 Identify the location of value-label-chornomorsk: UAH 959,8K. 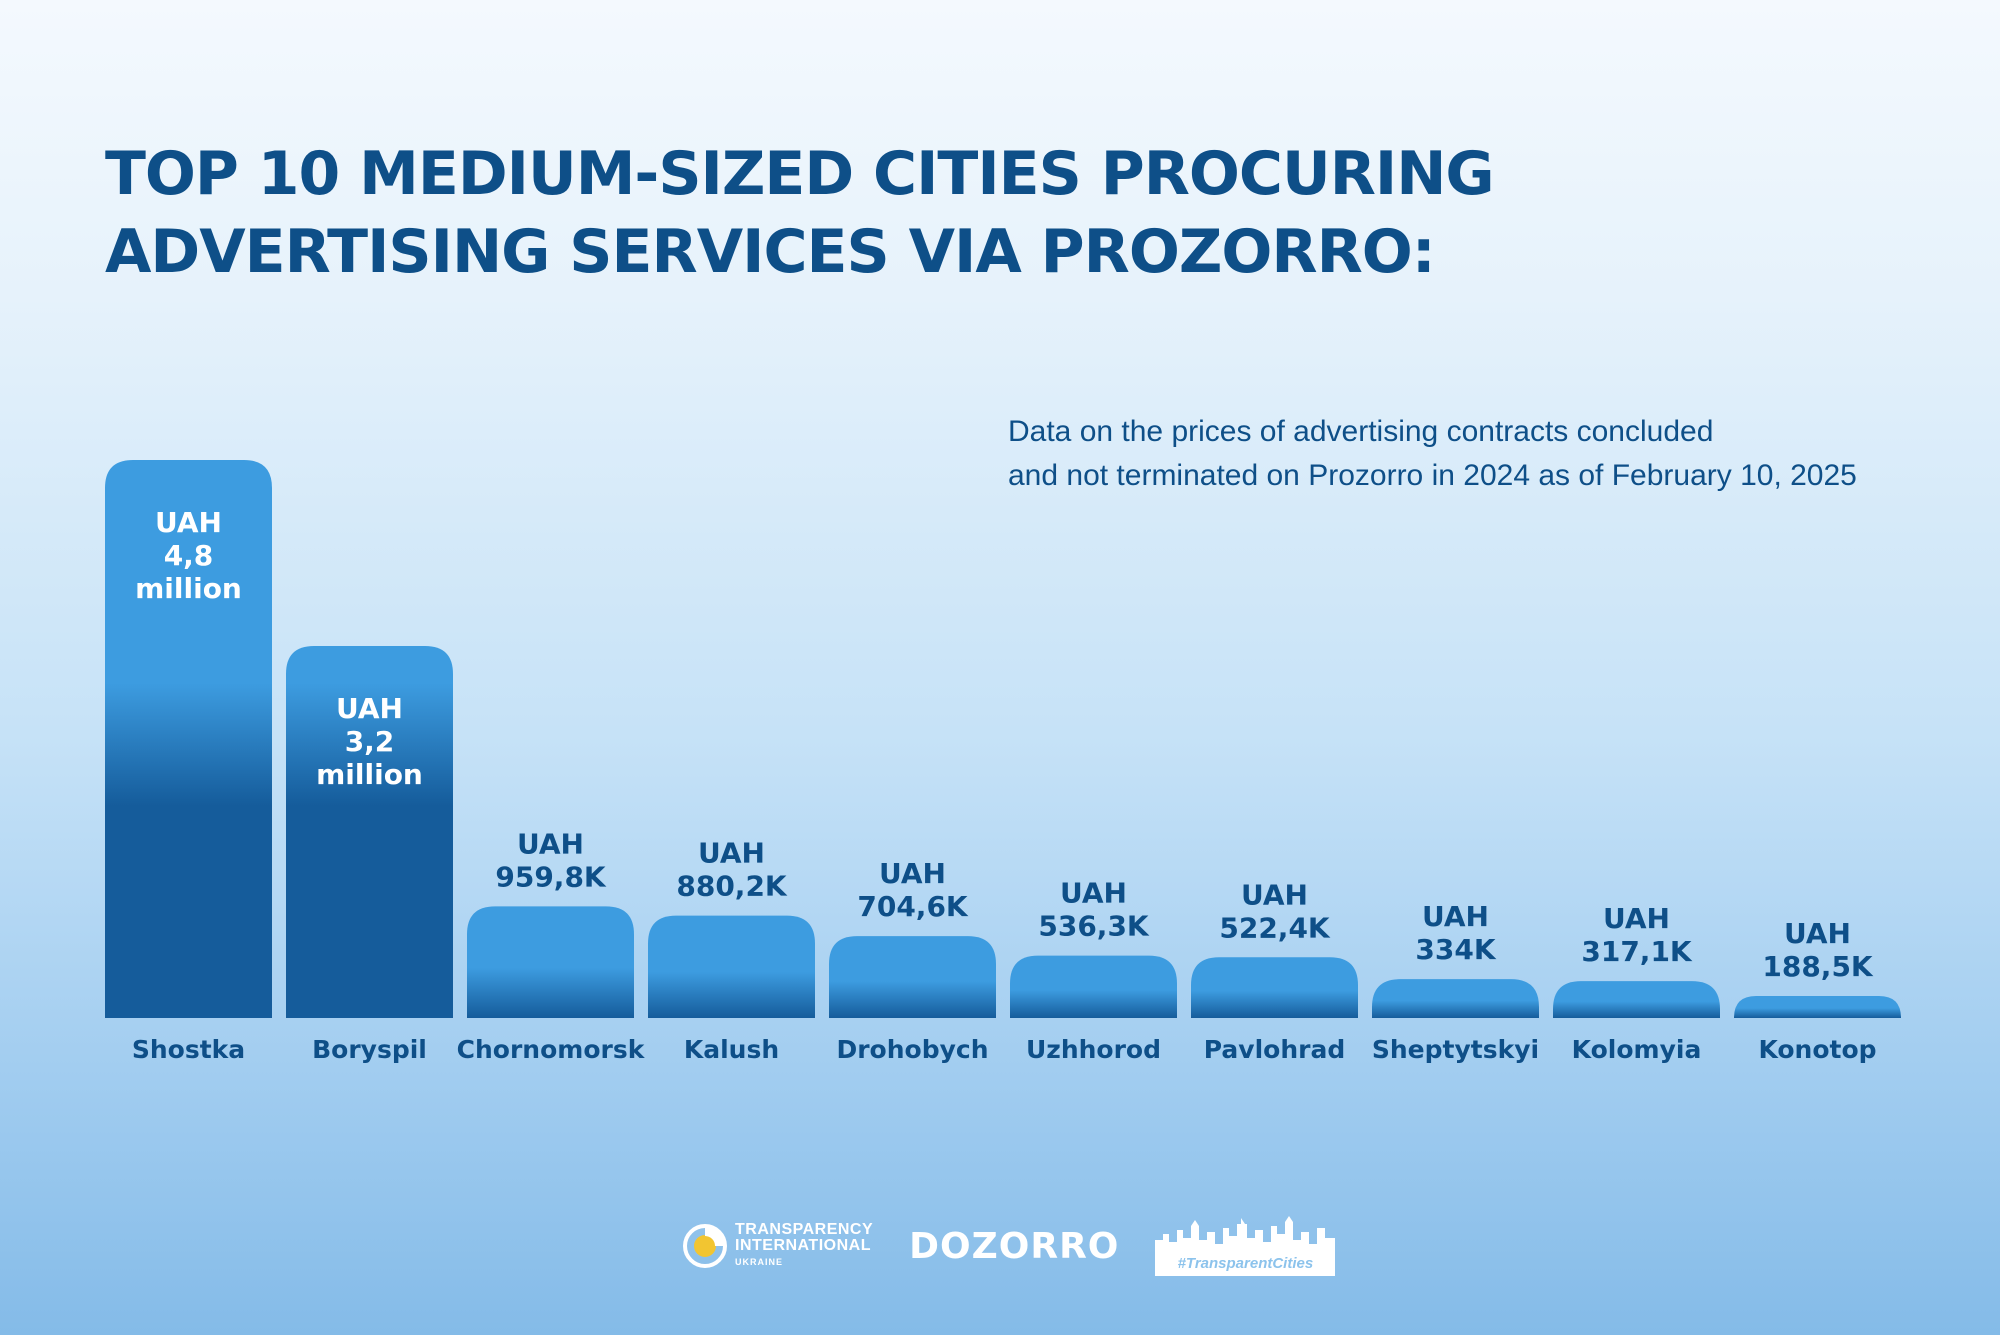
(551, 860).